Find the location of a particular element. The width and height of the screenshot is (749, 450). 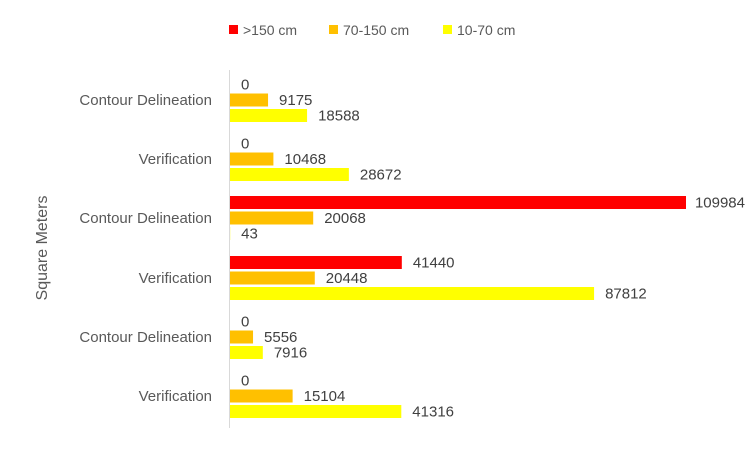

data-label: 43 is located at coordinates (249, 234).